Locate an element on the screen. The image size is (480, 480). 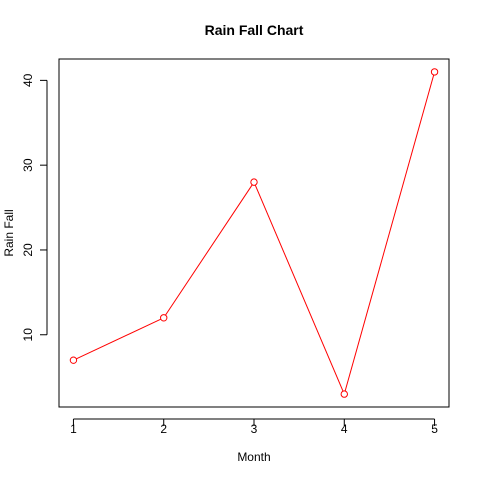
y-tick-label: 10 is located at coordinates (28, 335).